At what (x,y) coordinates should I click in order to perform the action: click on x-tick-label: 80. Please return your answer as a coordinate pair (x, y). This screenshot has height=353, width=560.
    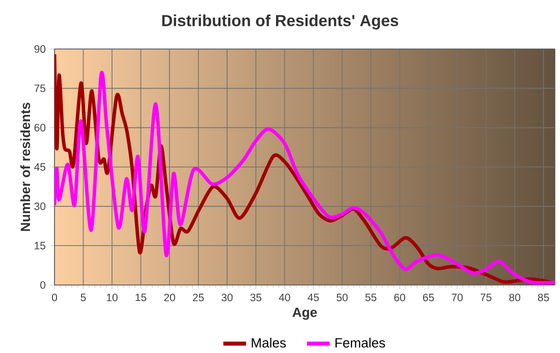
    Looking at the image, I should click on (514, 298).